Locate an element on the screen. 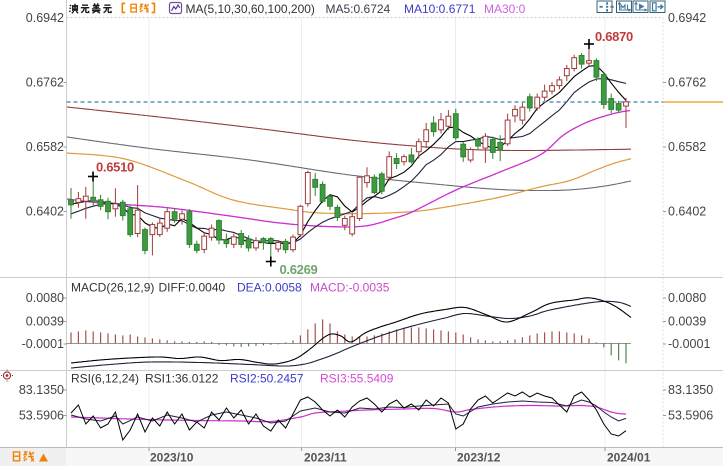  svg-text: RSI2:50.2457 is located at coordinates (267, 379).